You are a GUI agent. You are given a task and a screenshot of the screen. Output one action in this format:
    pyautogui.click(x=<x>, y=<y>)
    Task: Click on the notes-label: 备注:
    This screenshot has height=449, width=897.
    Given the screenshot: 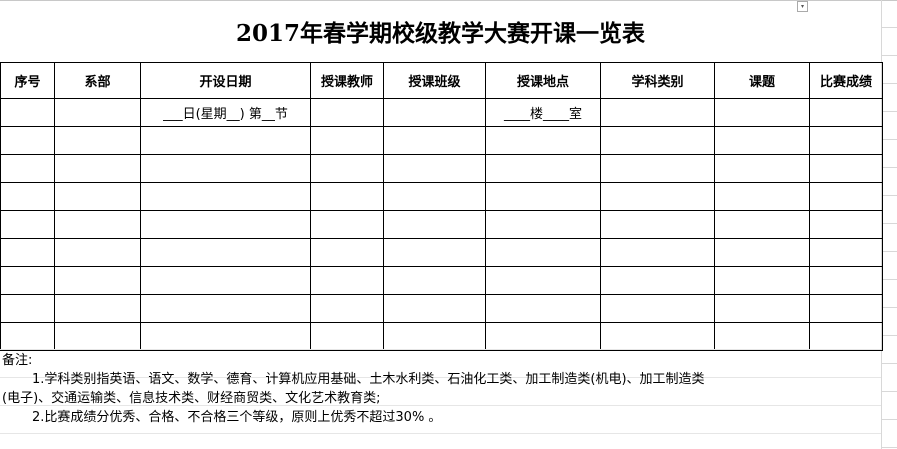 What is the action you would take?
    pyautogui.click(x=17, y=360)
    